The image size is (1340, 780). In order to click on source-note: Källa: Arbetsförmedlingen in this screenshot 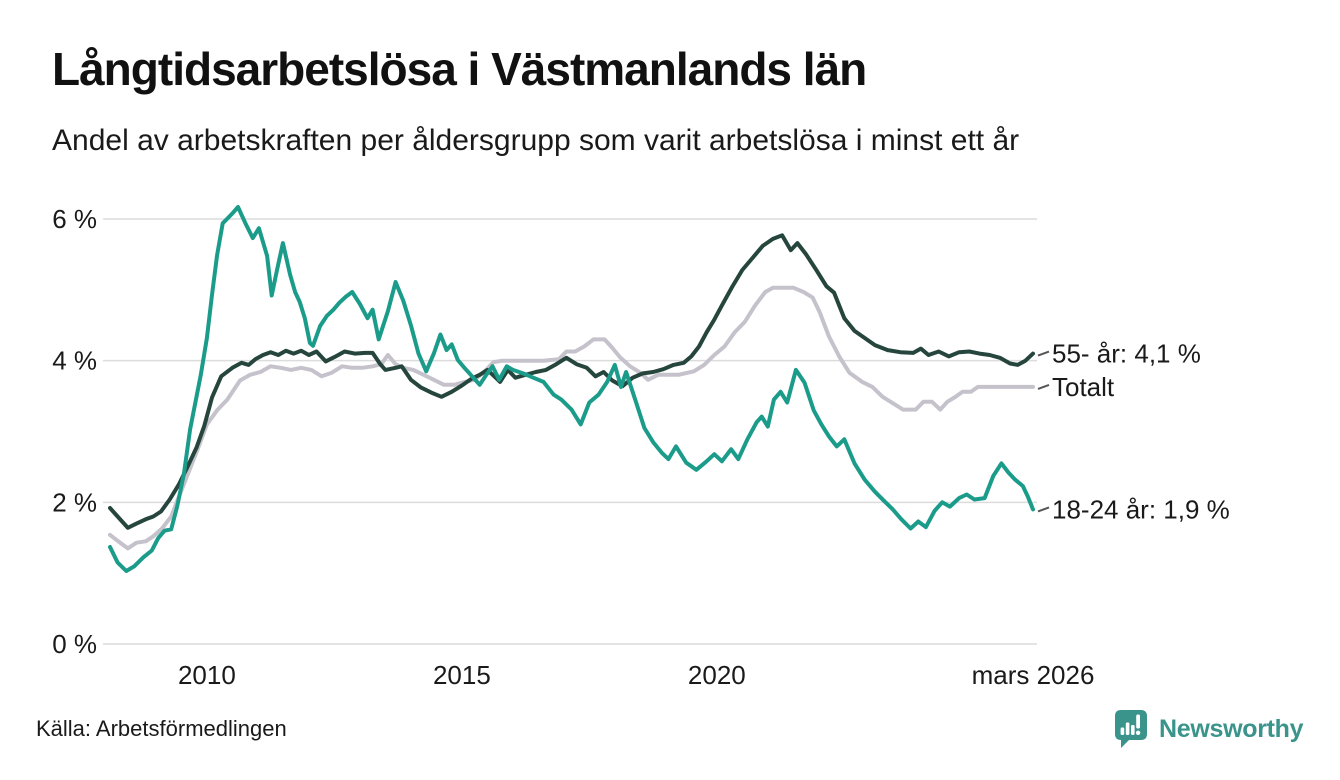, I will do `click(161, 728)`.